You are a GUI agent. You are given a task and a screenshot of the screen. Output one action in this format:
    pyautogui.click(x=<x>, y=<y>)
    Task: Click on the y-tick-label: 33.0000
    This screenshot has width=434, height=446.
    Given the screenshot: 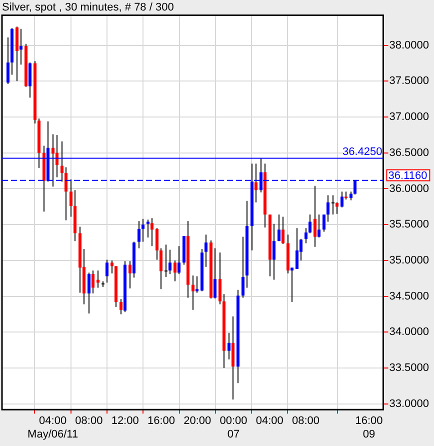 What is the action you would take?
    pyautogui.click(x=409, y=404)
    